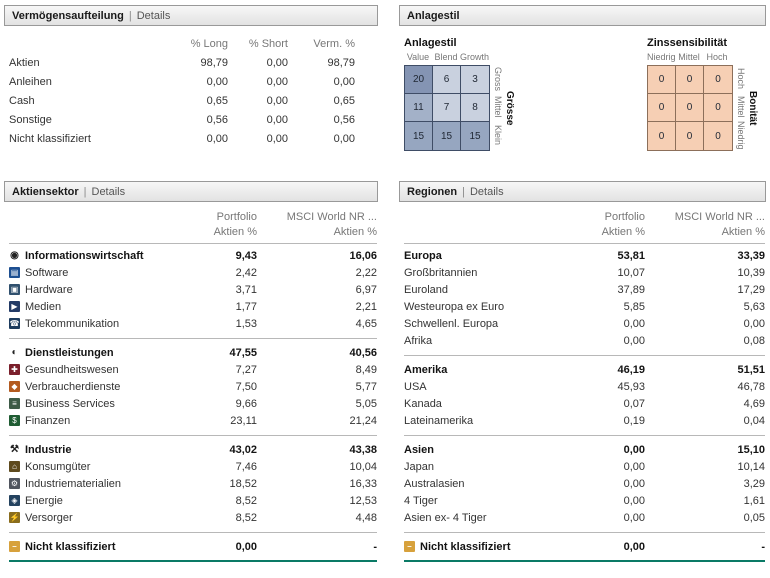 The width and height of the screenshot is (770, 578). What do you see at coordinates (754, 500) in the screenshot?
I see `region-value: 1,61` at bounding box center [754, 500].